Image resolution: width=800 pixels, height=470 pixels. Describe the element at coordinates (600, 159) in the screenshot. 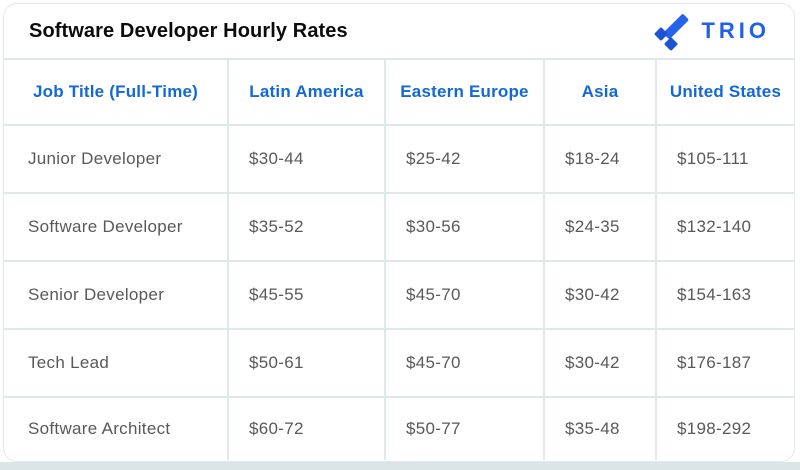

I see `rate-cell: $18-24` at that location.